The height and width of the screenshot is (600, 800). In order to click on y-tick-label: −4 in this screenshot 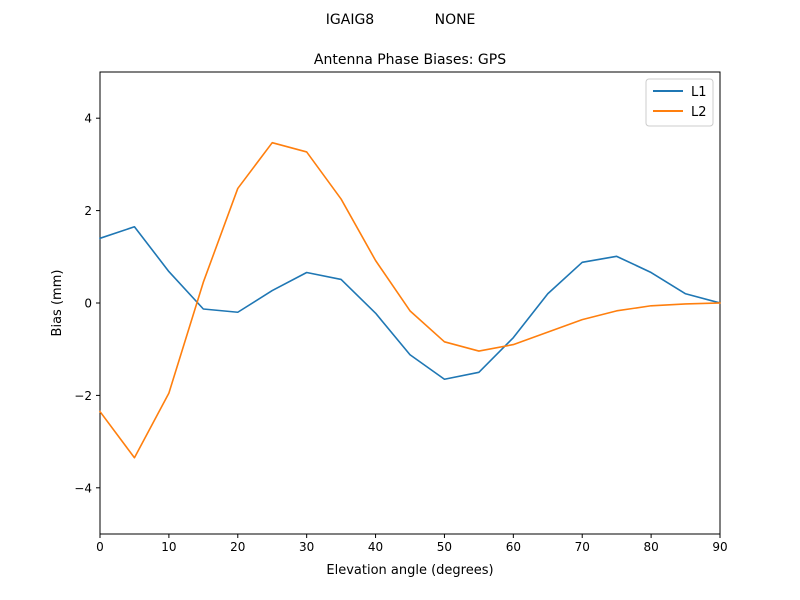, I will do `click(83, 488)`.